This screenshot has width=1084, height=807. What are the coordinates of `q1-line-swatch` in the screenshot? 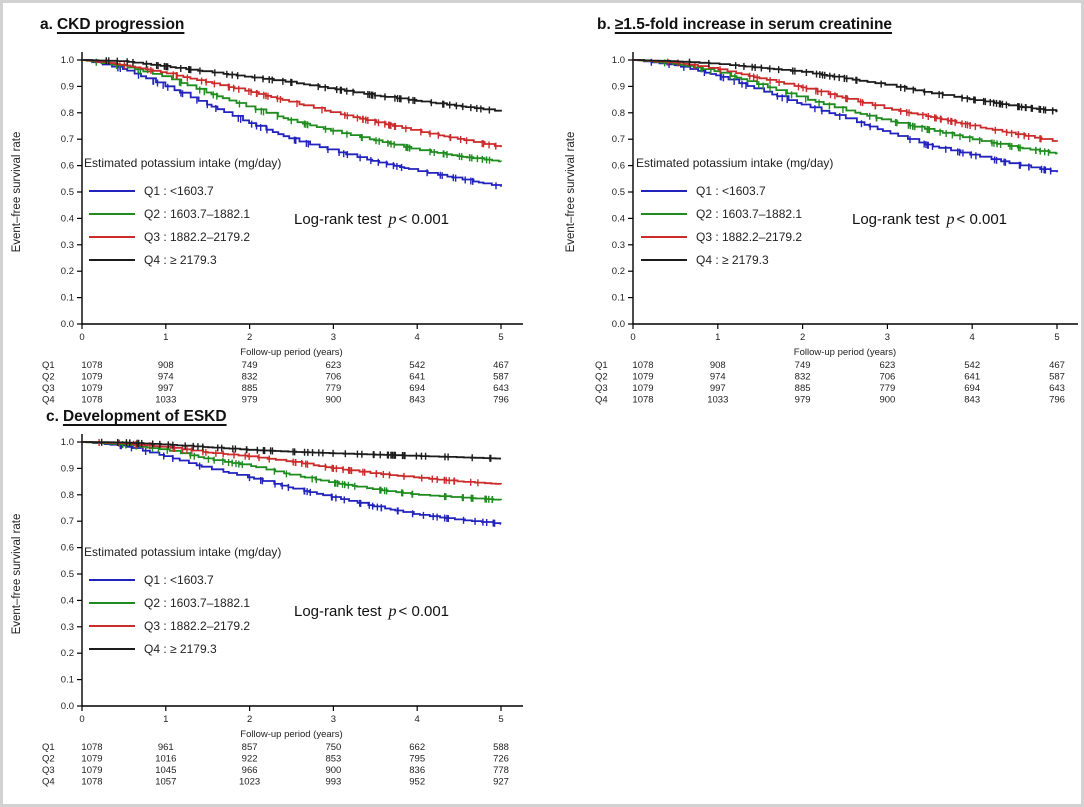 It's located at (112, 190).